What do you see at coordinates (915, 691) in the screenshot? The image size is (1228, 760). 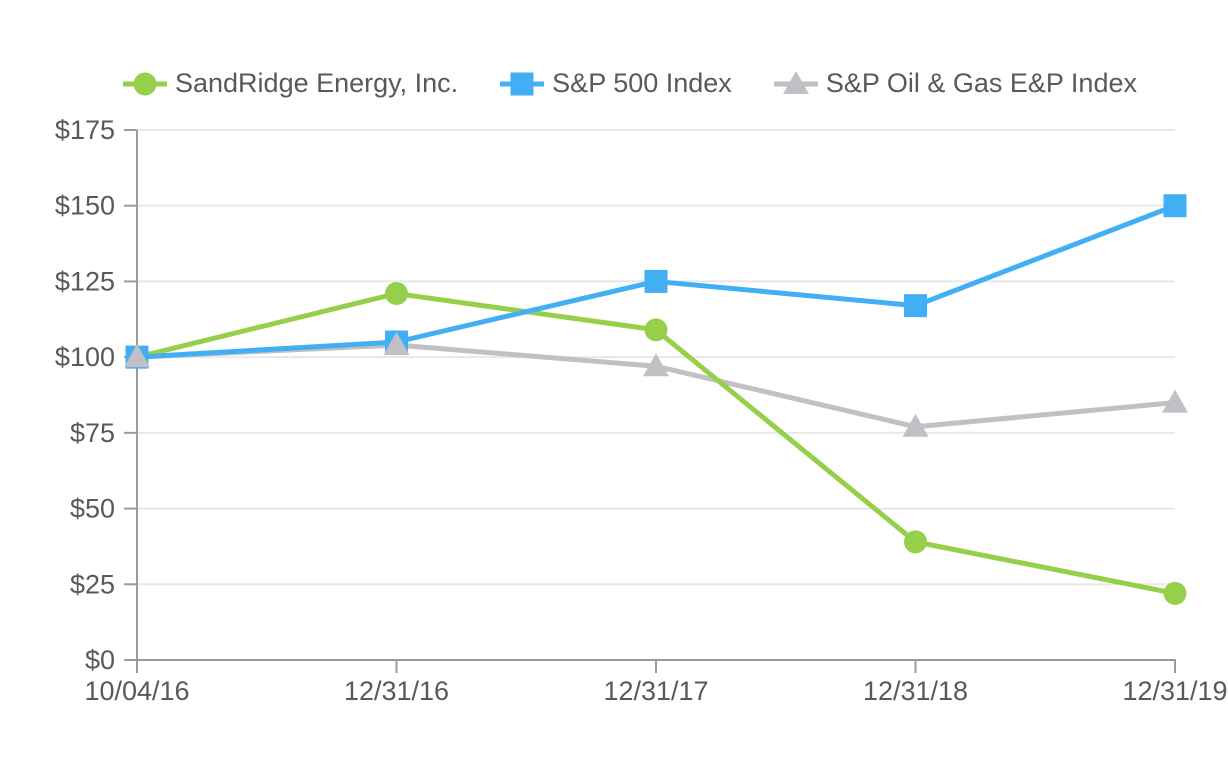 I see `x-tick-label: 12/31/18` at bounding box center [915, 691].